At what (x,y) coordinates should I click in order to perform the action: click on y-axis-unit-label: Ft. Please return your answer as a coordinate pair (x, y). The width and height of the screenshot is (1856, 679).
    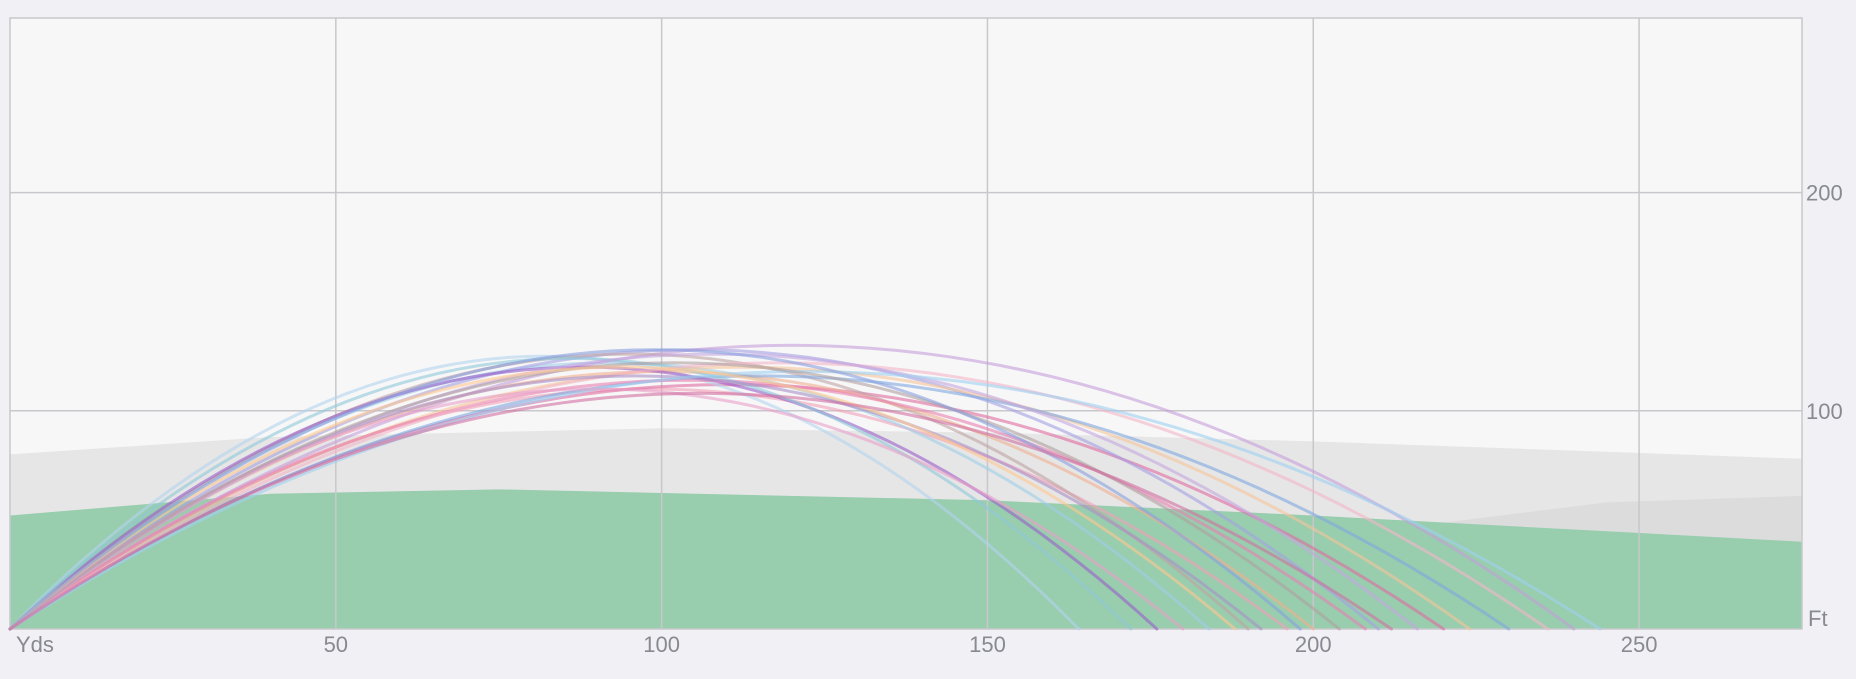
    Looking at the image, I should click on (1818, 618).